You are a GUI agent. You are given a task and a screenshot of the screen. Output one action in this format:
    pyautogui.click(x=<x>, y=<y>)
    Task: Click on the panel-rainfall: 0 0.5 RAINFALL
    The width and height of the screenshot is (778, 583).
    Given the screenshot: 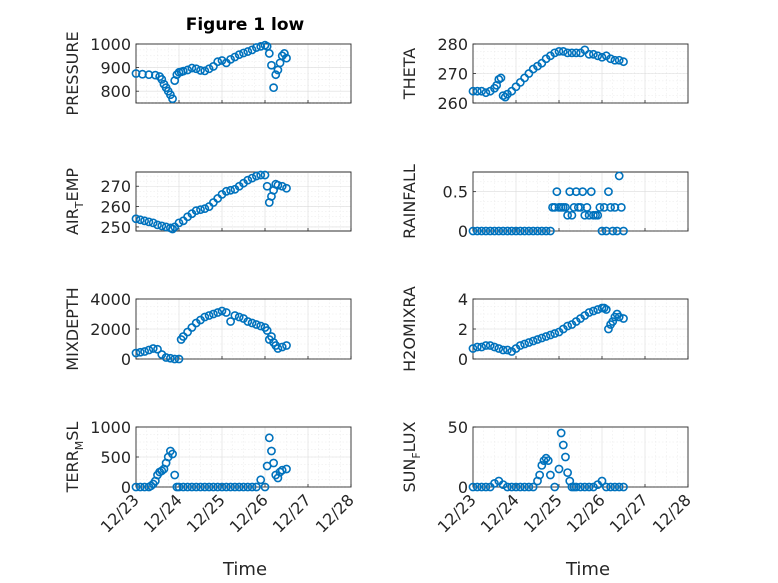 What is the action you would take?
    pyautogui.click(x=544, y=202)
    